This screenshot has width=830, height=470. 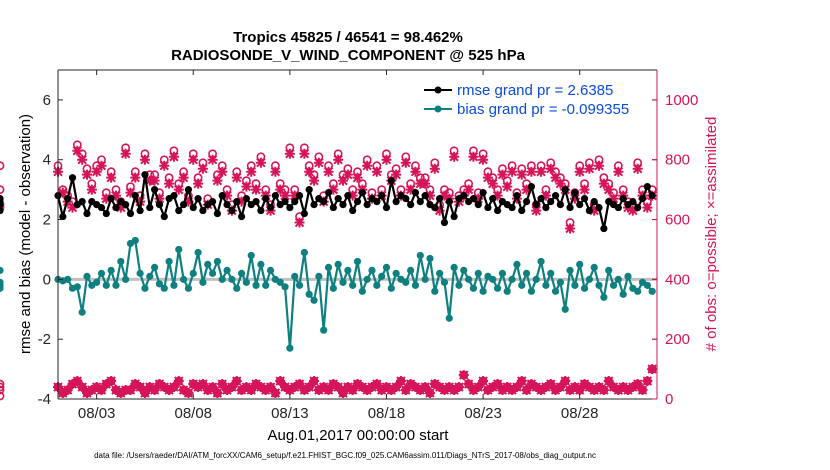 What do you see at coordinates (677, 339) in the screenshot?
I see `y2-tick-label: 200` at bounding box center [677, 339].